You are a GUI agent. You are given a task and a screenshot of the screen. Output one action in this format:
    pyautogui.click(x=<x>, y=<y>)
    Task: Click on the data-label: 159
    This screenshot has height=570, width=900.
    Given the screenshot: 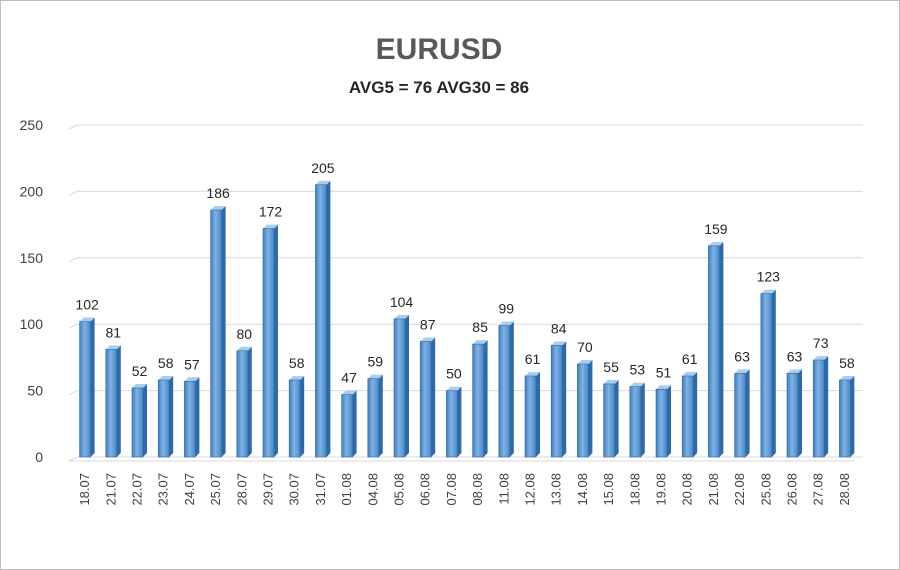 What is the action you would take?
    pyautogui.click(x=716, y=229)
    